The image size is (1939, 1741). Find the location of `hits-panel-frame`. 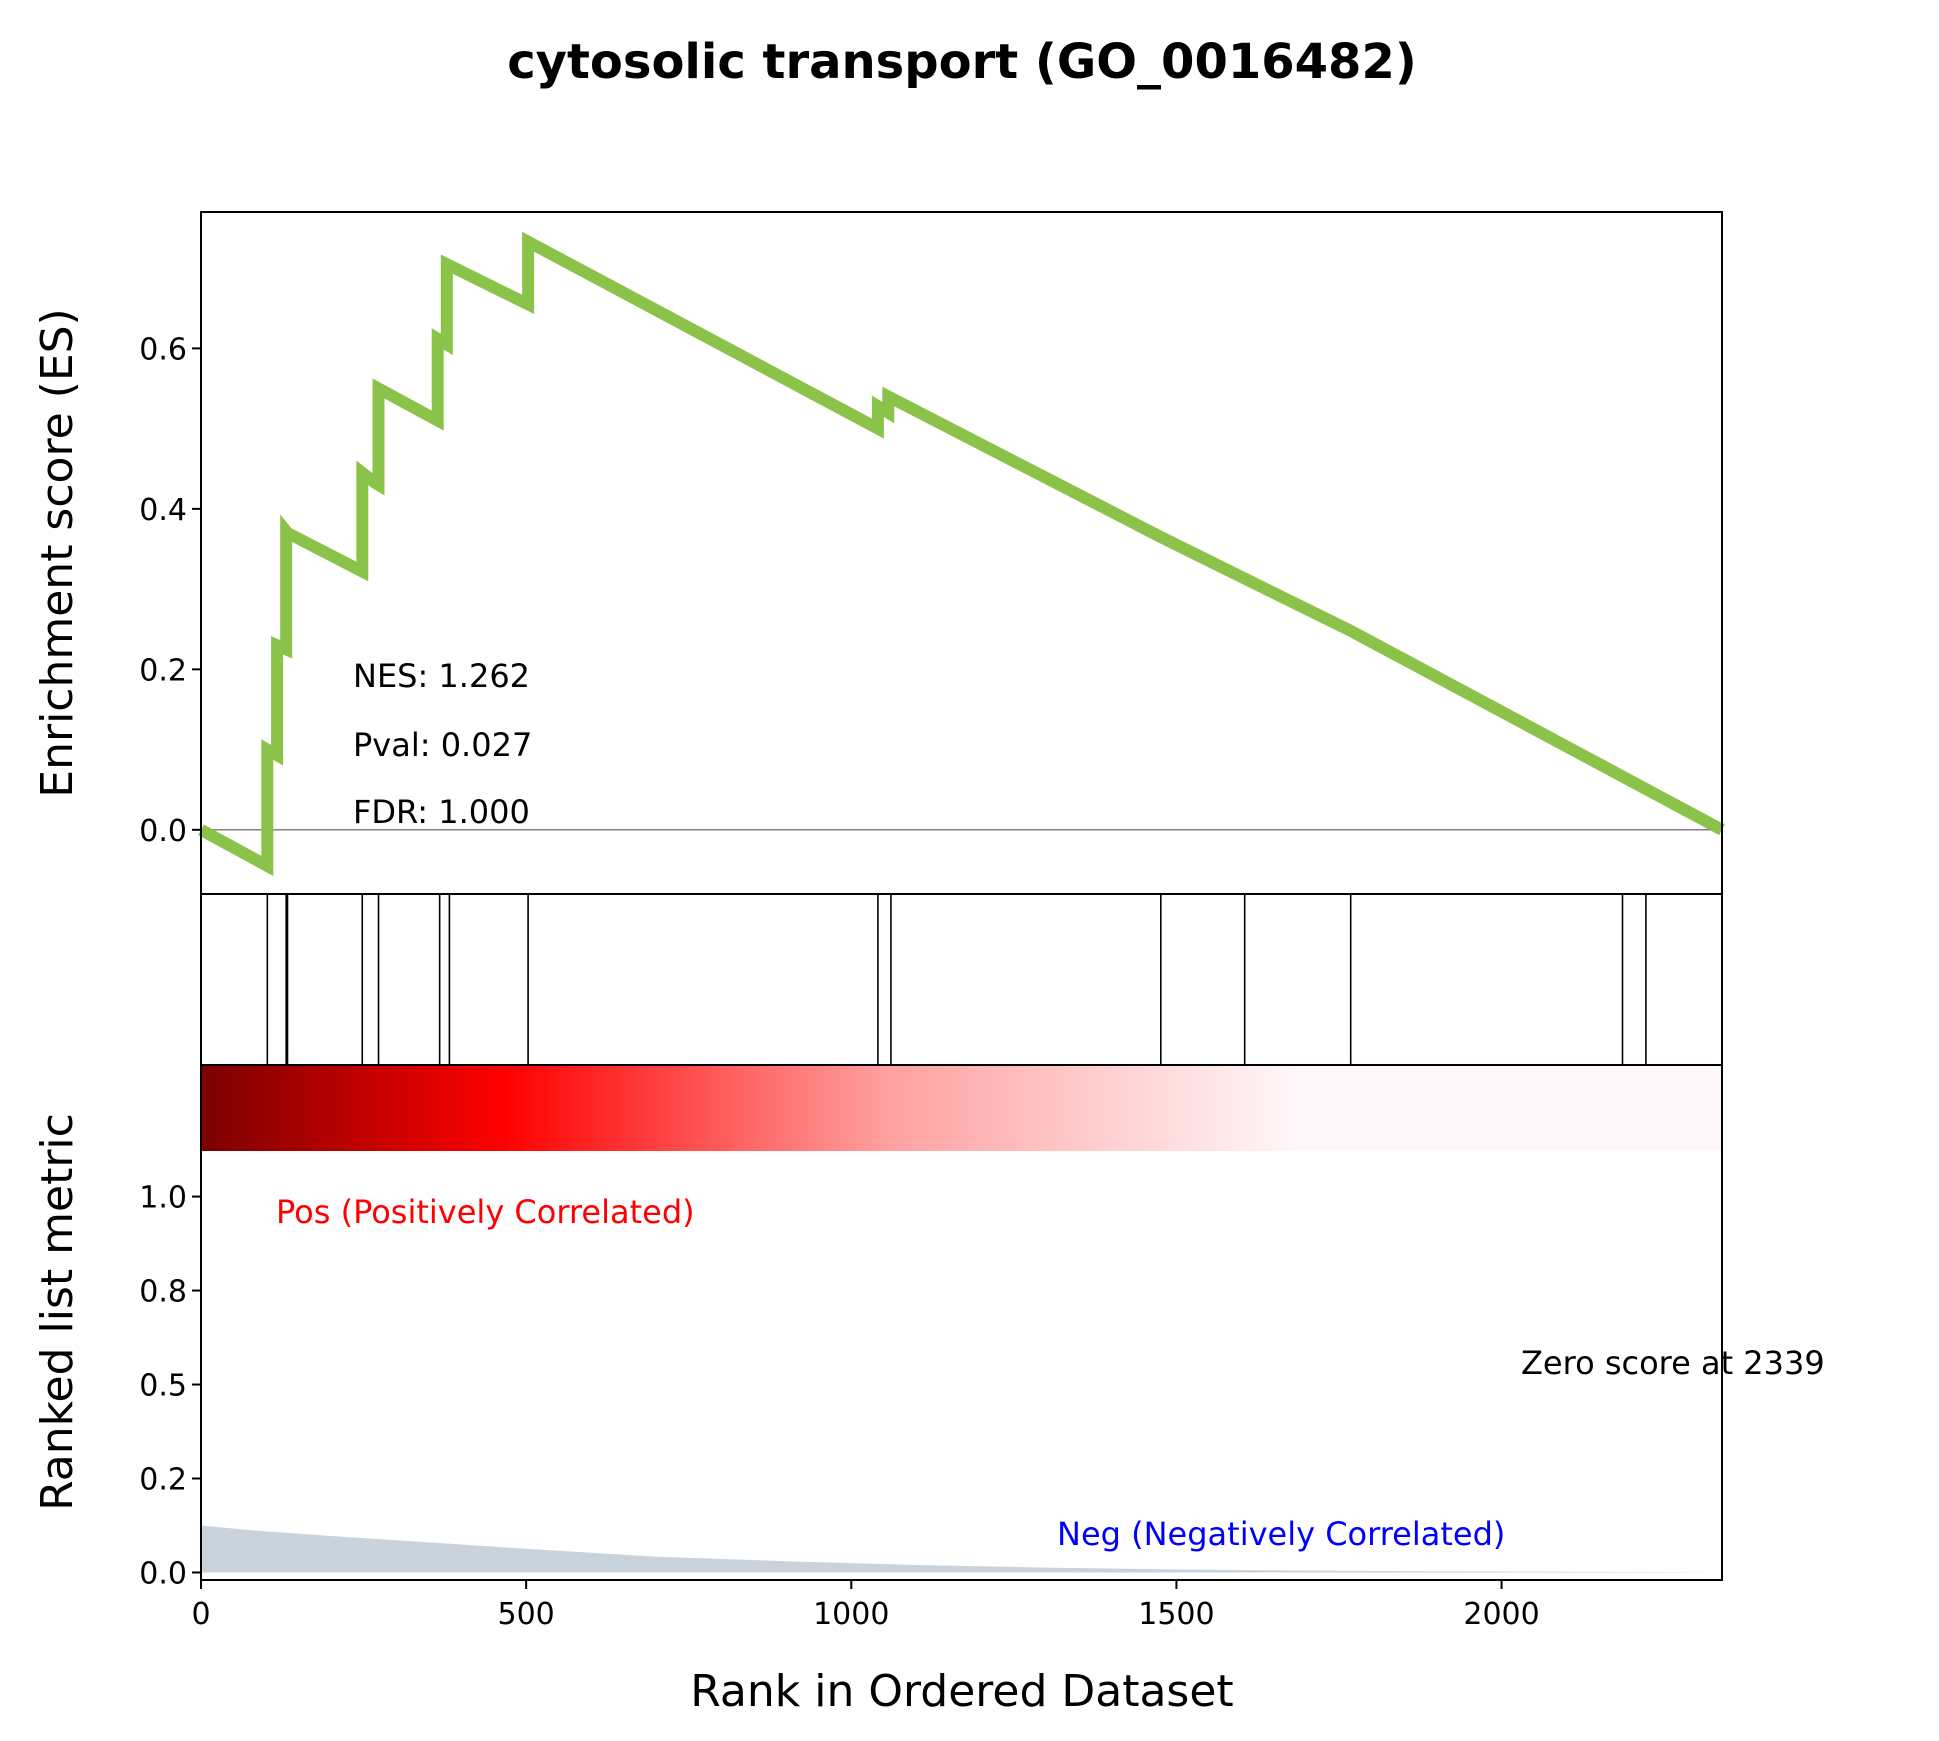

hits-panel-frame is located at coordinates (961, 979).